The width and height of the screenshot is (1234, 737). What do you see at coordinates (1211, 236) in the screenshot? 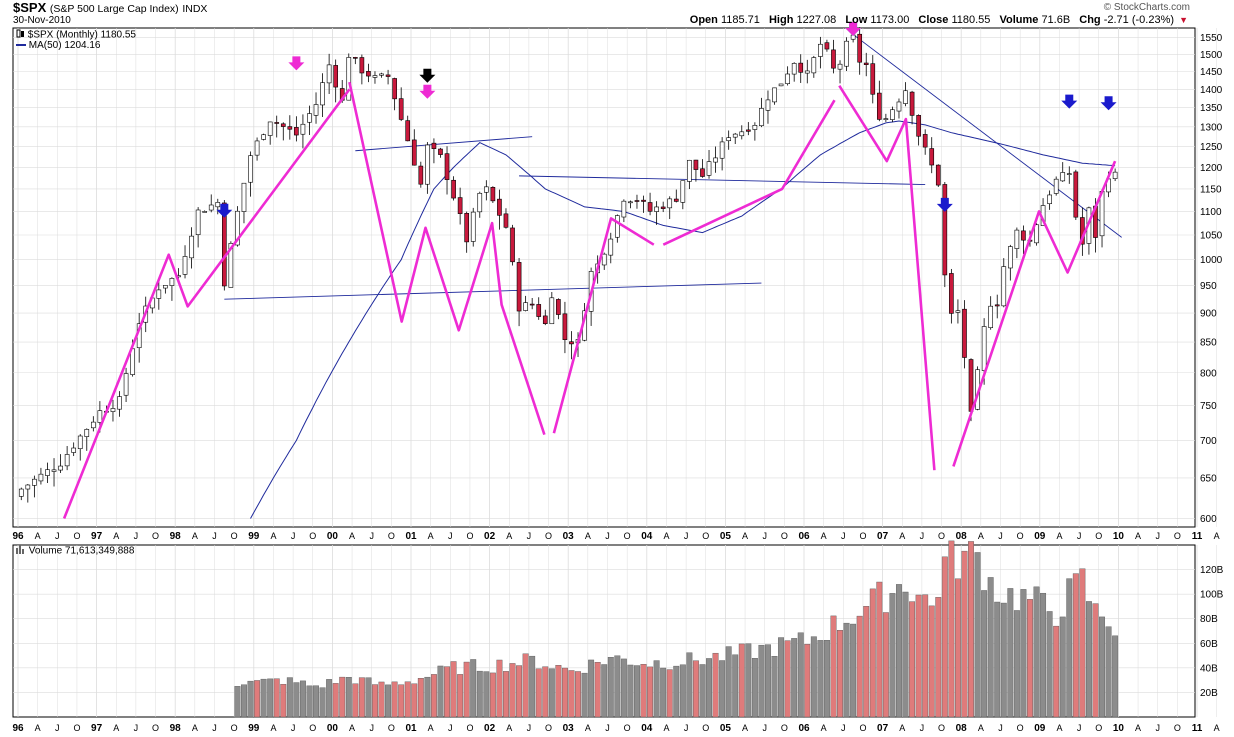
I see `price-tick-label: 1050` at bounding box center [1211, 236].